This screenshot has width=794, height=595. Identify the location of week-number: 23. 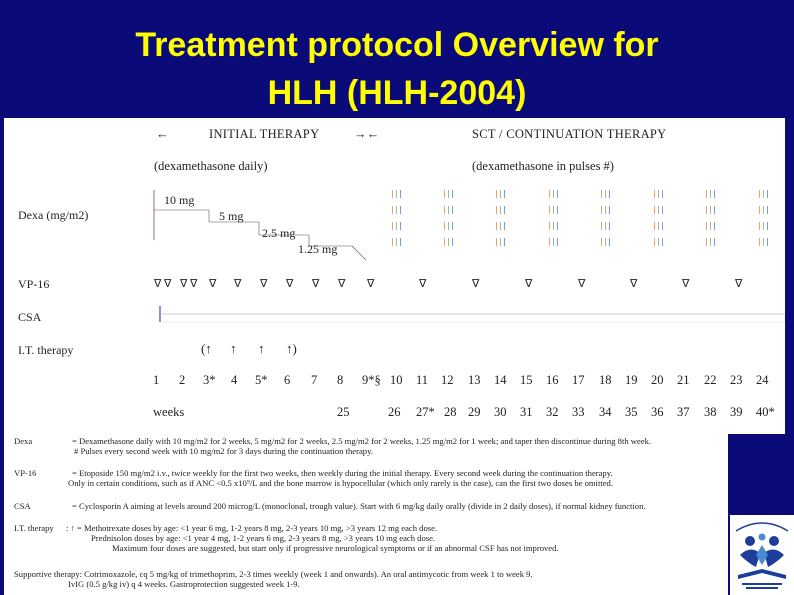
(736, 380).